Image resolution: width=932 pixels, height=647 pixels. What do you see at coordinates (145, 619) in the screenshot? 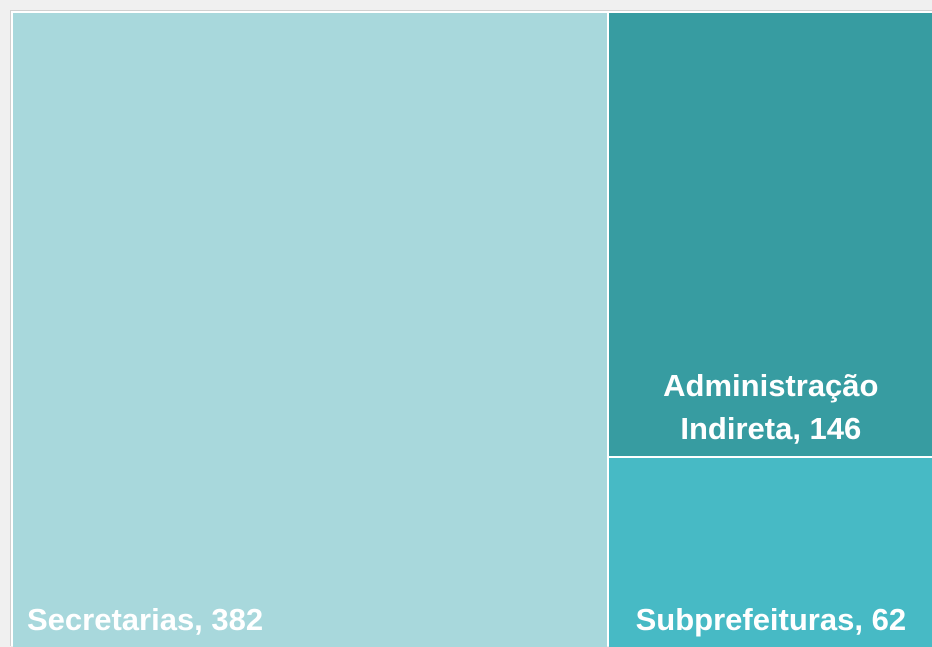
I see `tile-label: Secretarias, 382` at bounding box center [145, 619].